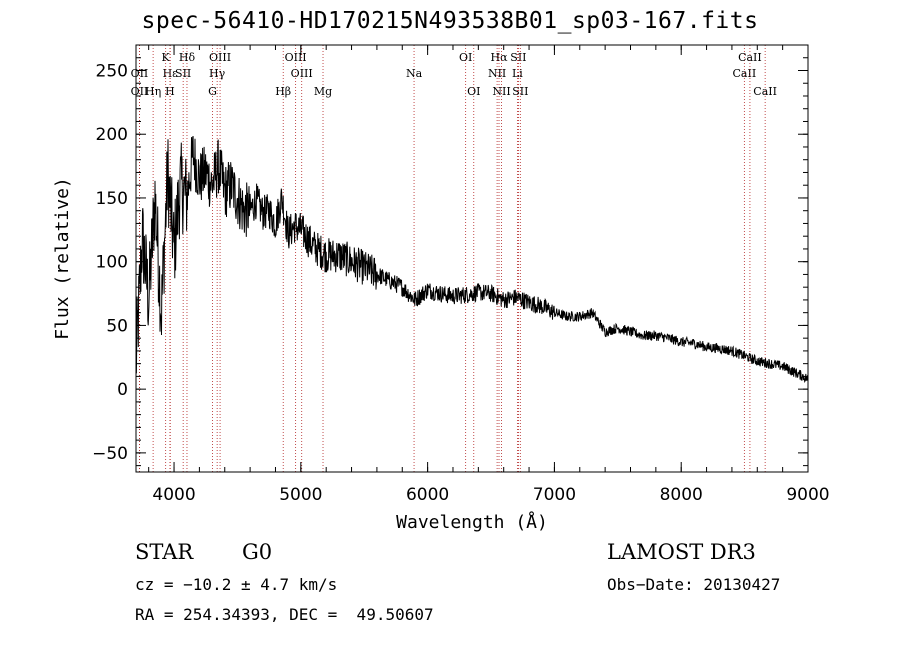  What do you see at coordinates (171, 73) in the screenshot?
I see `line-label-4: Hε` at bounding box center [171, 73].